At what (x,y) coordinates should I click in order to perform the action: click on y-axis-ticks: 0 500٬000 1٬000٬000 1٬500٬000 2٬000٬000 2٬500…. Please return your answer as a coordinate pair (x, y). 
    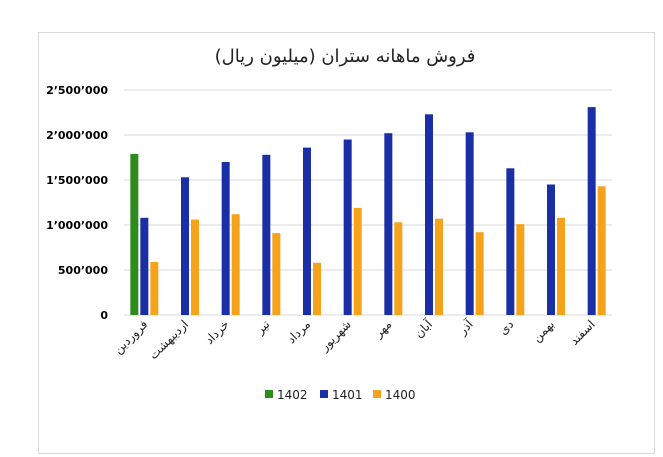
    Looking at the image, I should click on (77, 203).